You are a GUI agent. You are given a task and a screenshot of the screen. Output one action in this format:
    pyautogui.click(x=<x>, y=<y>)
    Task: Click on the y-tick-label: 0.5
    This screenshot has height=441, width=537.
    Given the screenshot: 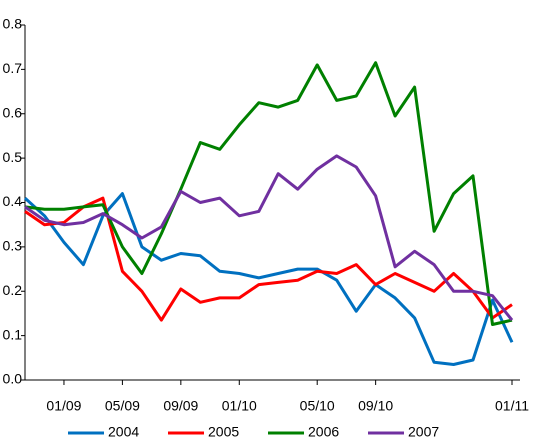 What is the action you would take?
    pyautogui.click(x=13, y=157)
    